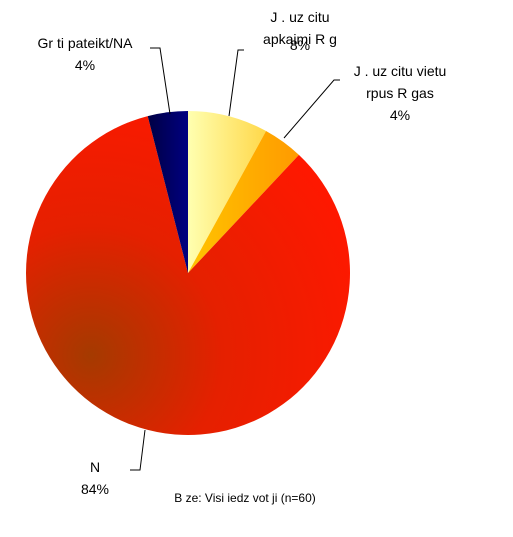  Describe the element at coordinates (95, 489) in the screenshot. I see `slice-value-label: 84%` at that location.